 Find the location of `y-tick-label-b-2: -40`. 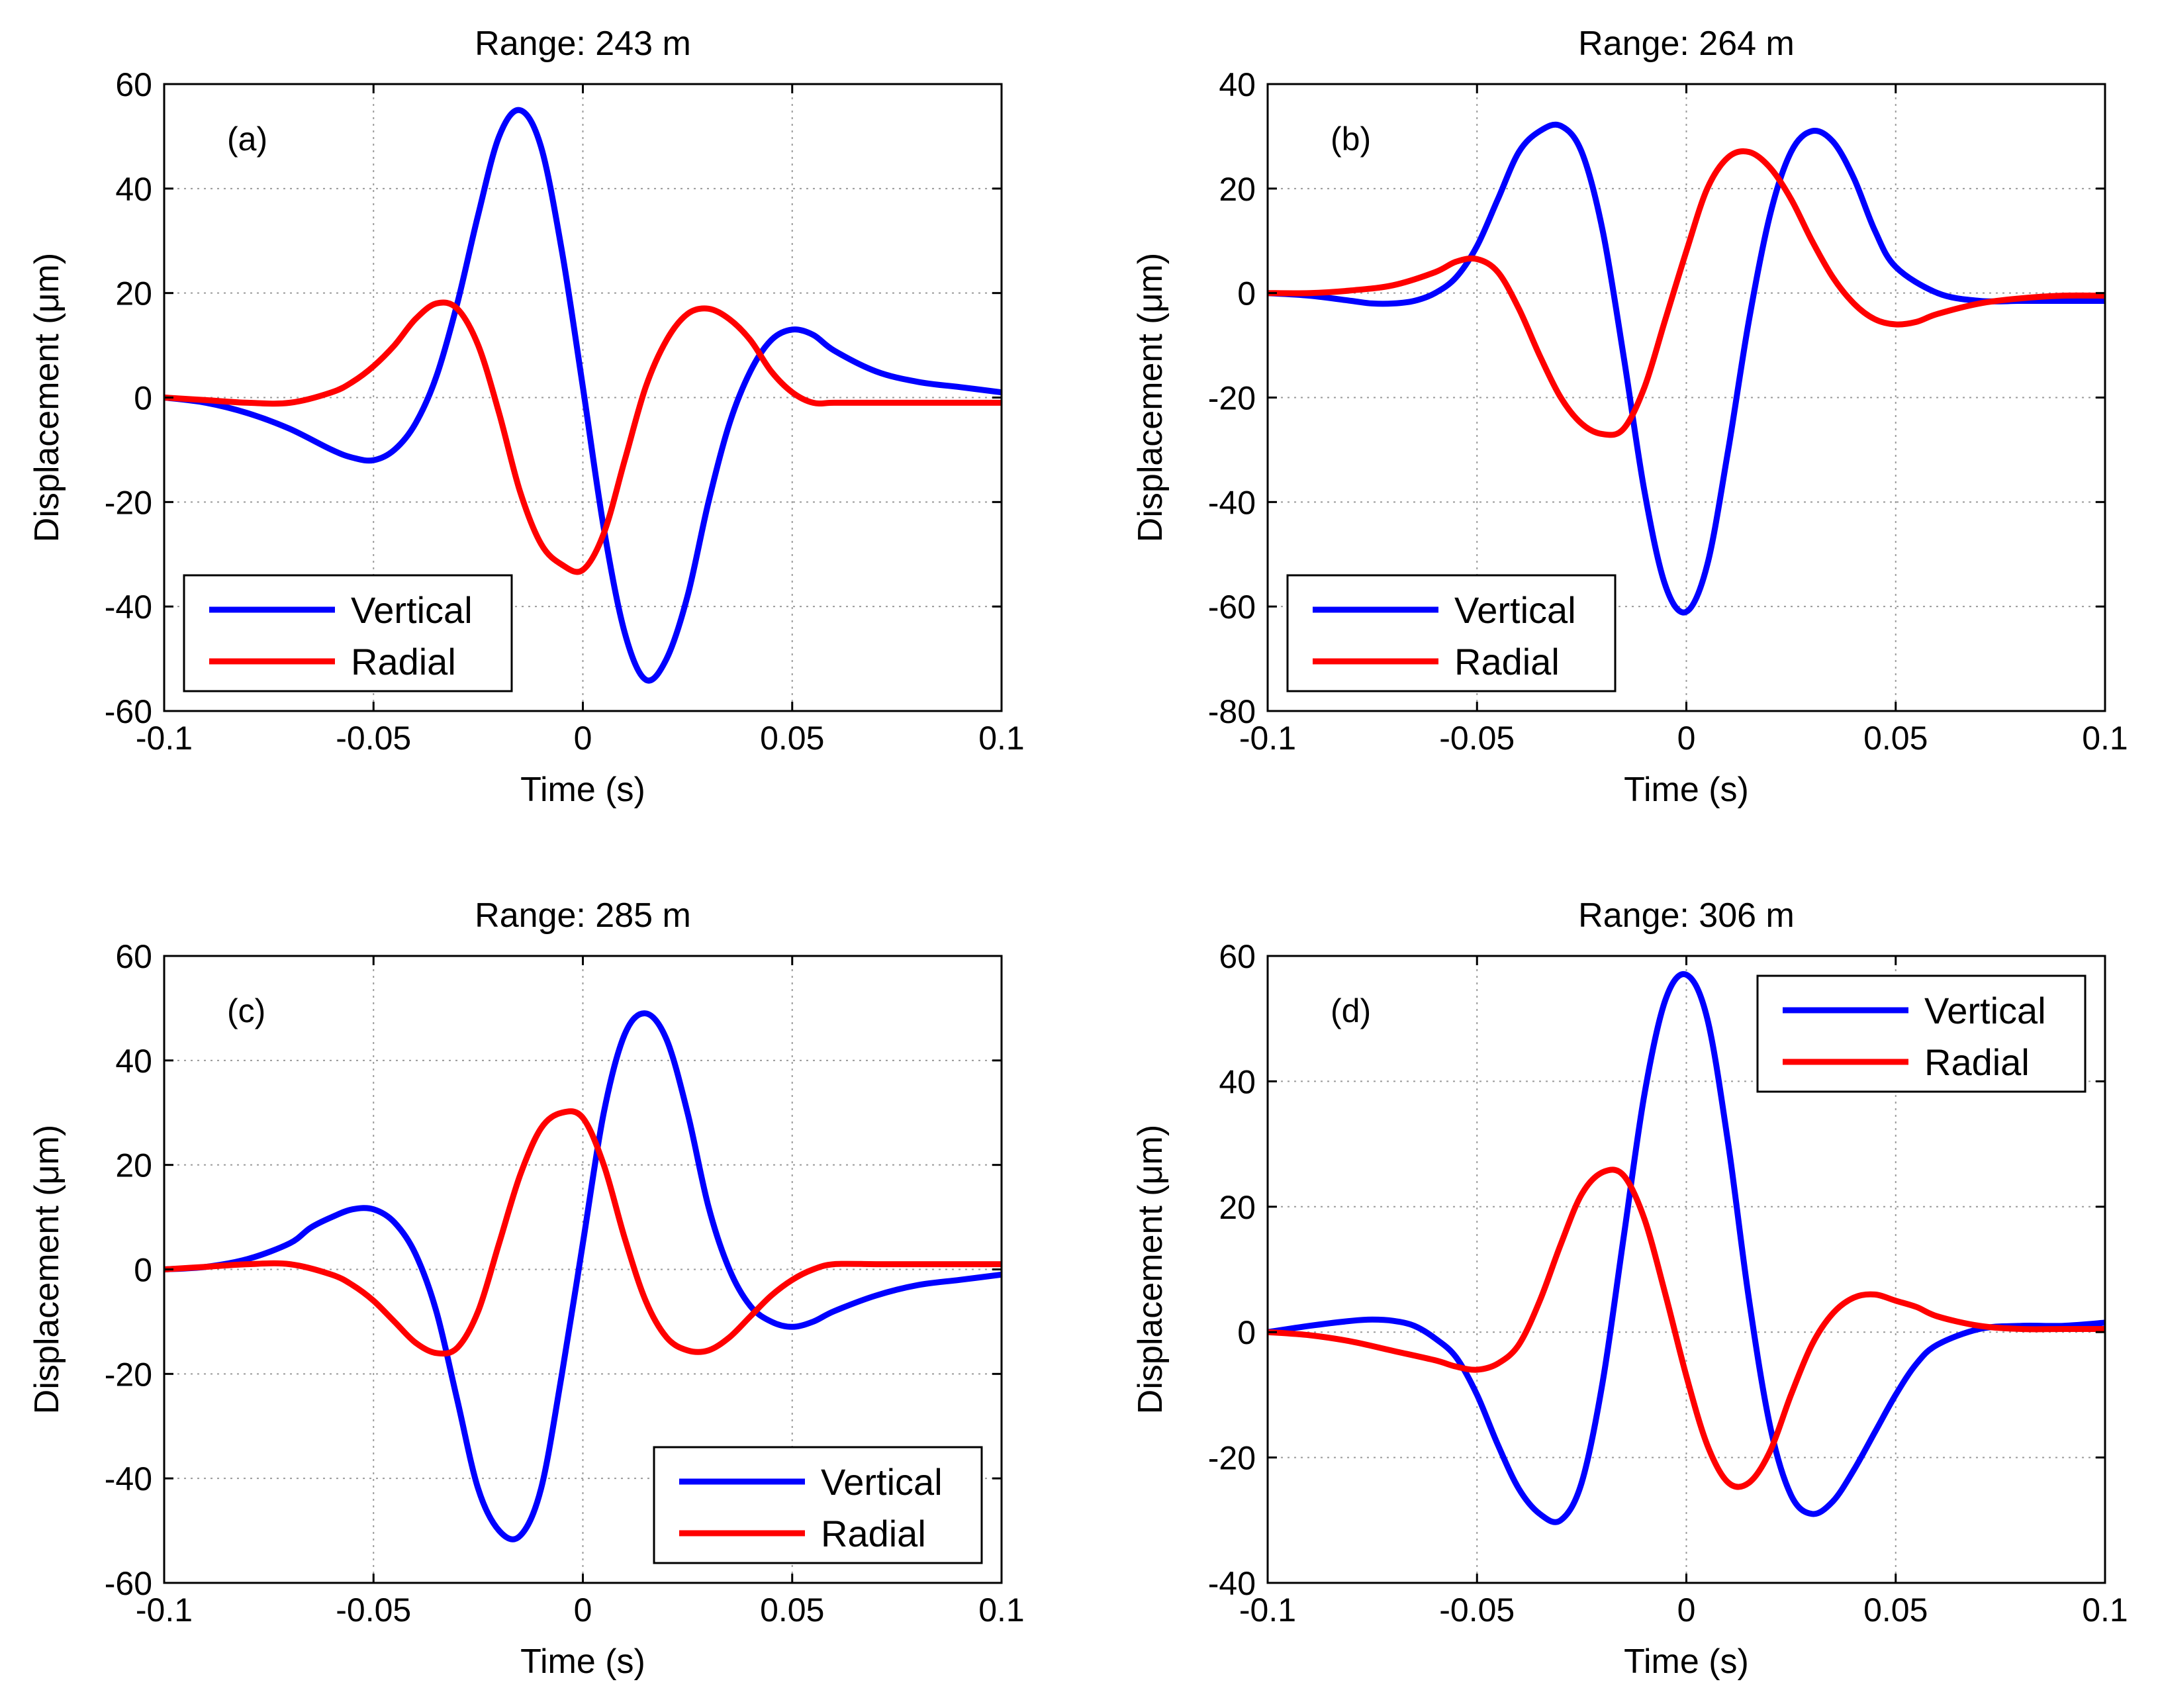

y-tick-label-b-2: -40 is located at coordinates (1232, 502).